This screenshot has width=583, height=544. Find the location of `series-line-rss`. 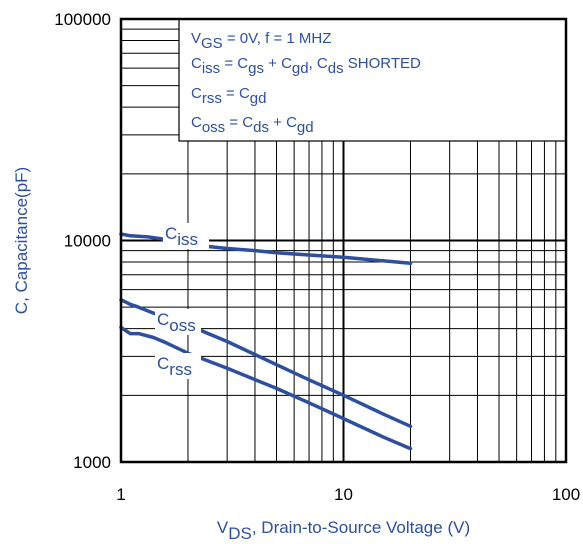

series-line-rss is located at coordinates (266, 388).